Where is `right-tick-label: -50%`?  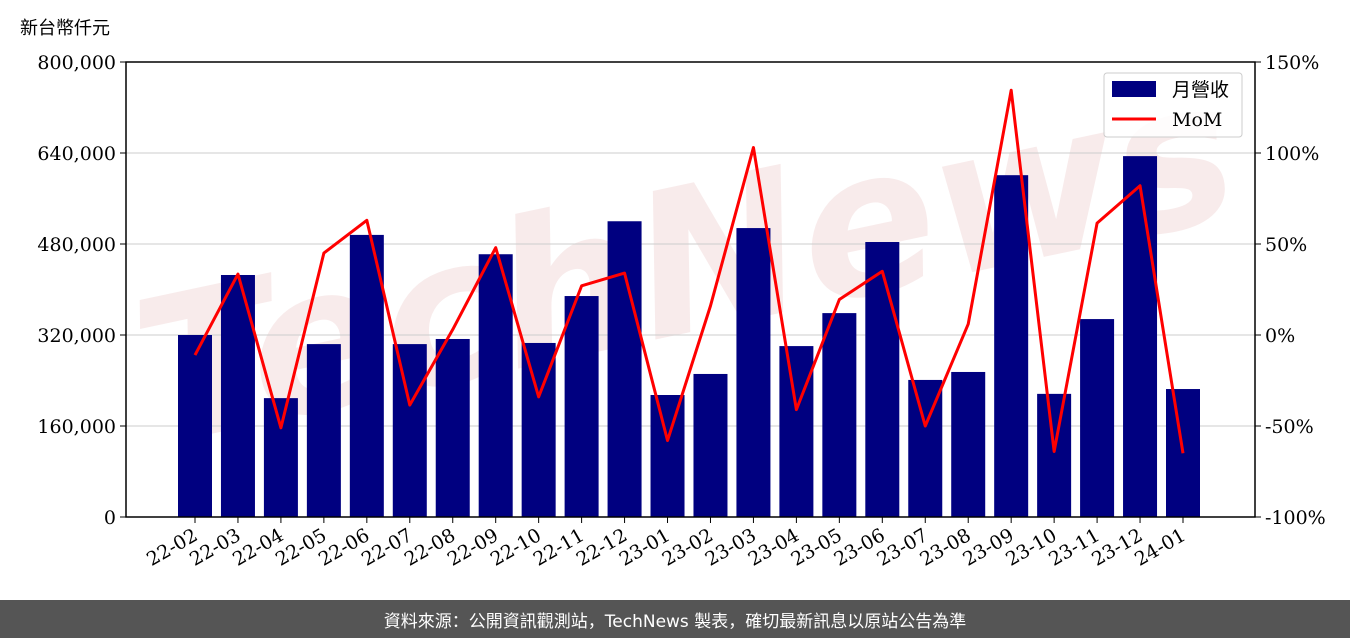
right-tick-label: -50% is located at coordinates (1289, 427).